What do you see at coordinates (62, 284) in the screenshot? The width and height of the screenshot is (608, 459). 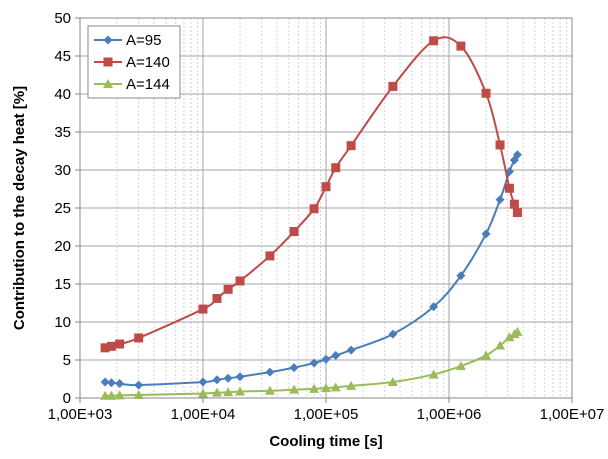 I see `y-tick-label: 15` at bounding box center [62, 284].